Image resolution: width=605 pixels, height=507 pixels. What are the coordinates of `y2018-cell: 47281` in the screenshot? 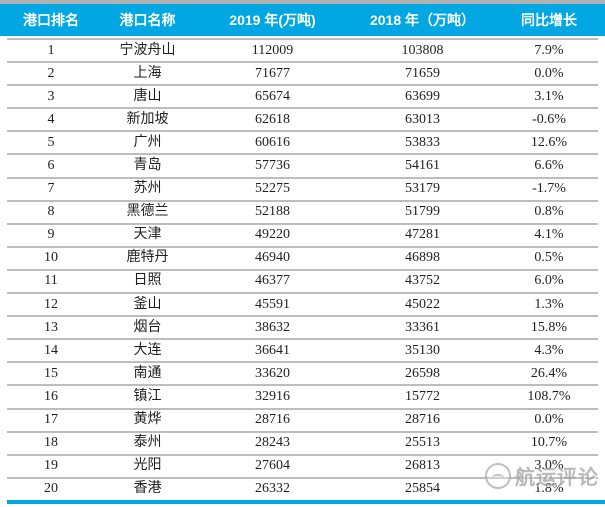 It's located at (422, 235).